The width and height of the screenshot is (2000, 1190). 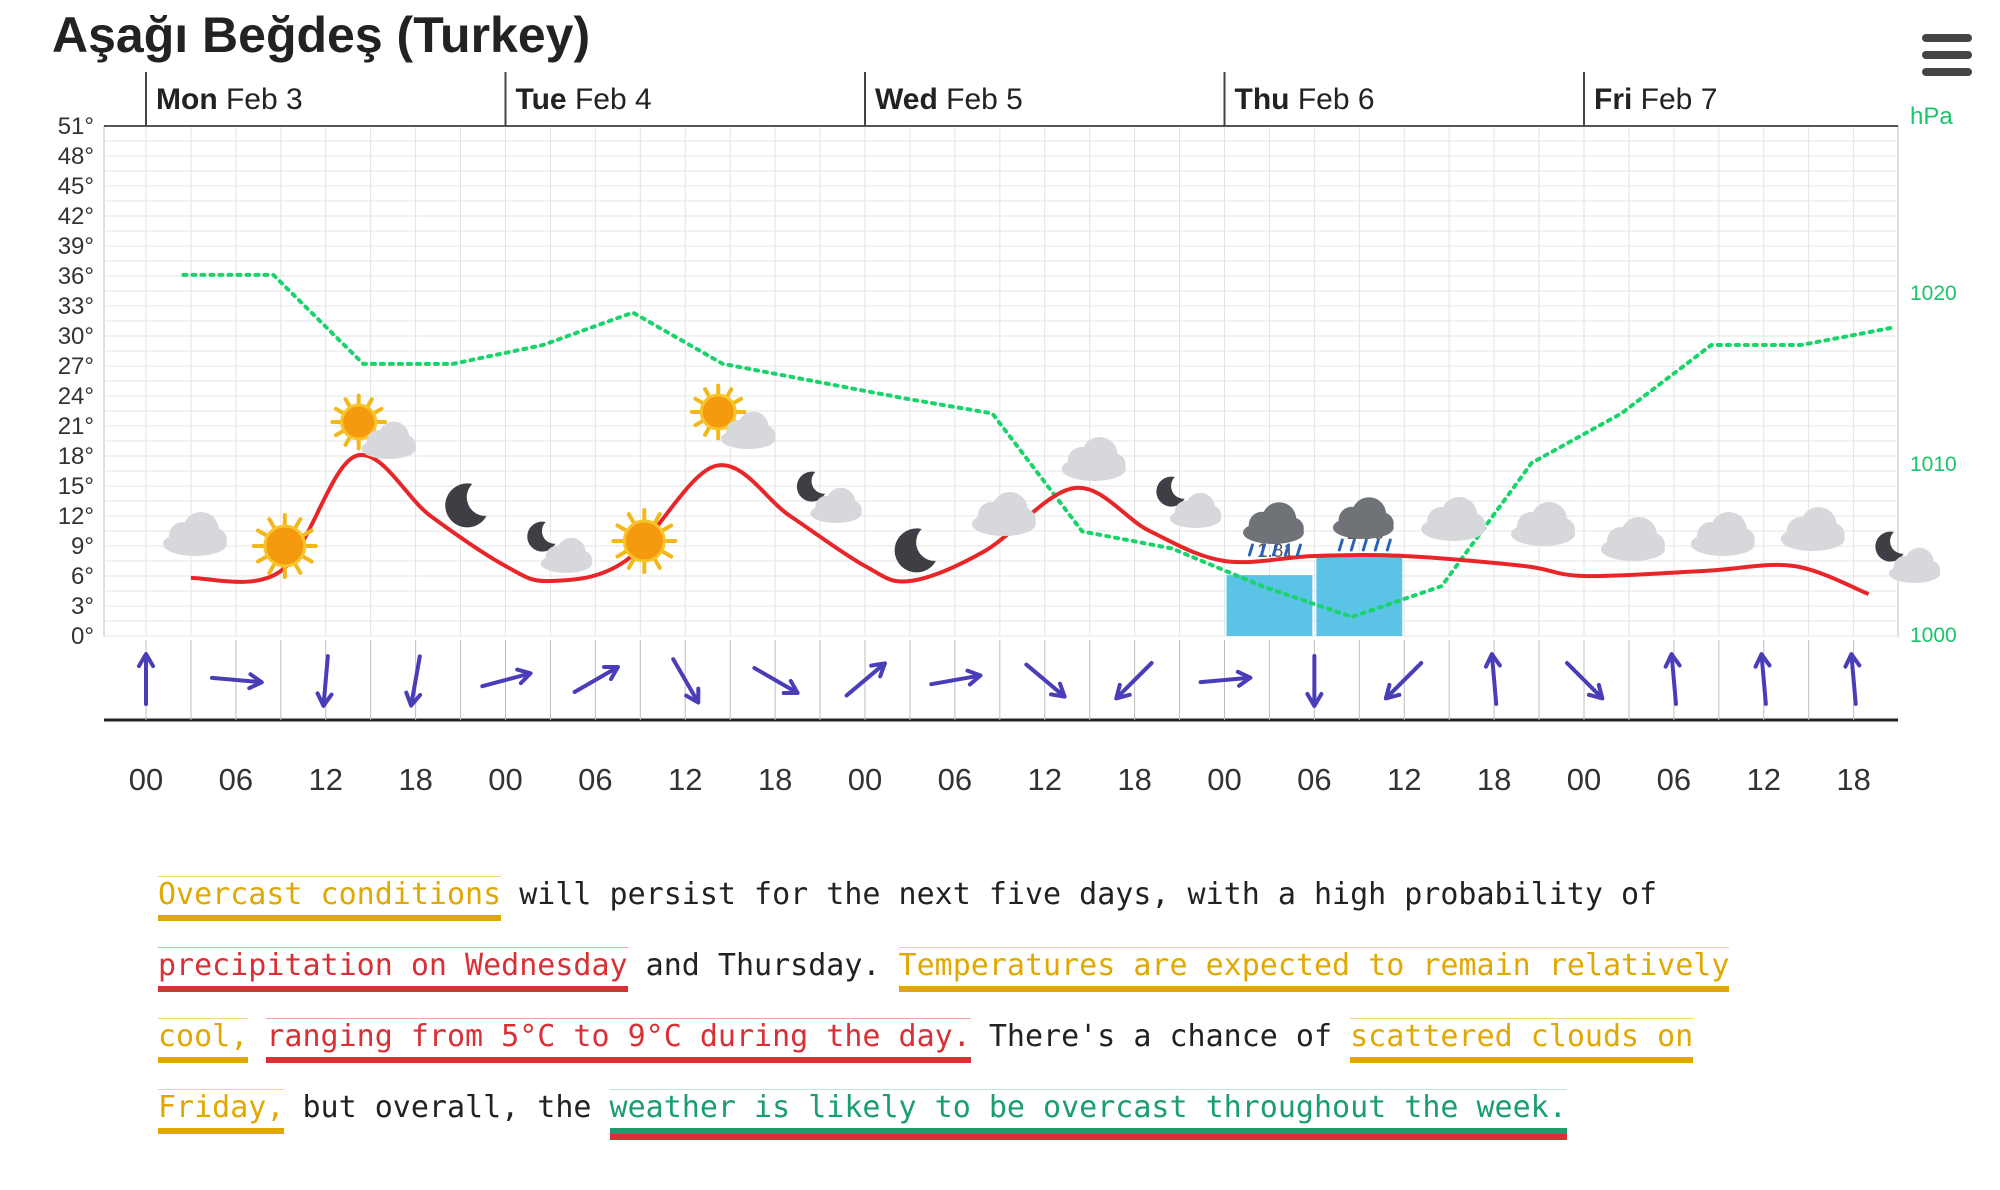 I want to click on temperature-line, so click(x=1030, y=524).